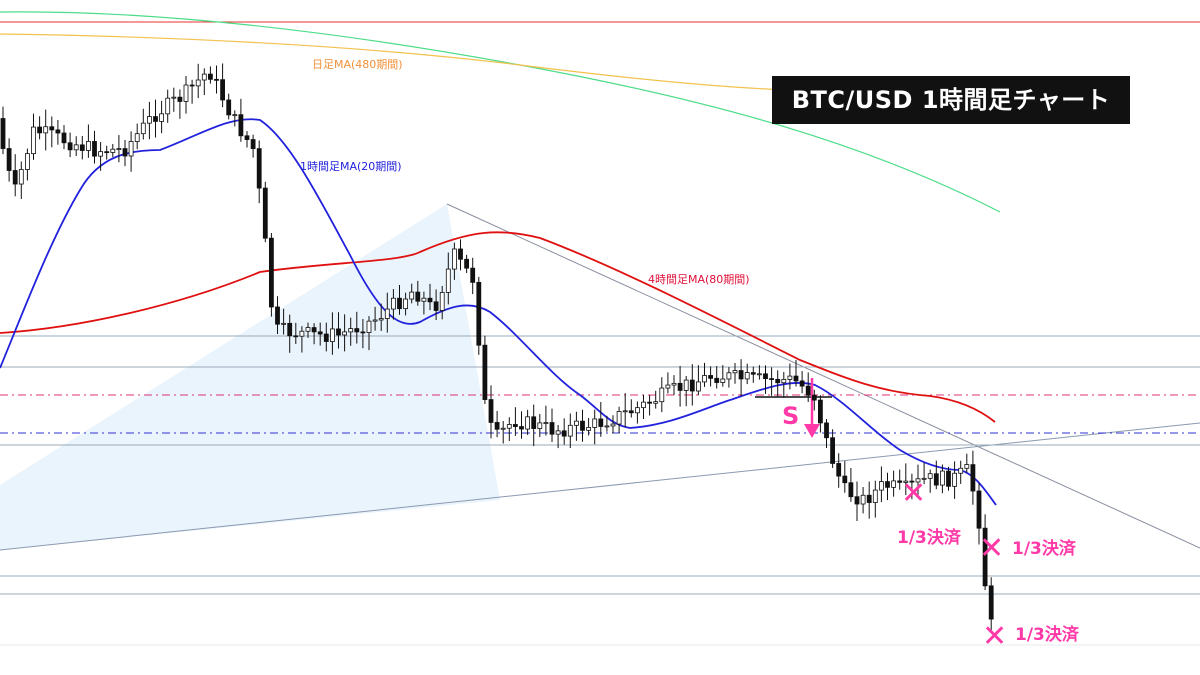  What do you see at coordinates (357, 64) in the screenshot?
I see `label-daily480: 日足MA(480期間)` at bounding box center [357, 64].